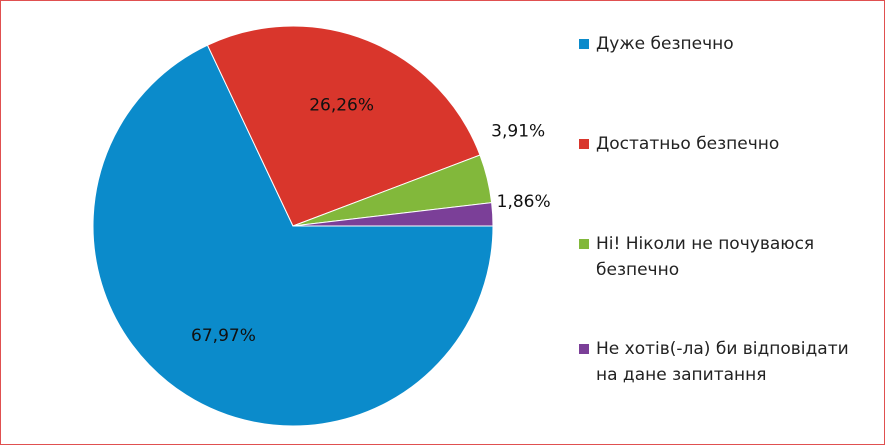 This screenshot has height=445, width=885. What do you see at coordinates (688, 144) in the screenshot?
I see `legend-label: Достатньо безпечно` at bounding box center [688, 144].